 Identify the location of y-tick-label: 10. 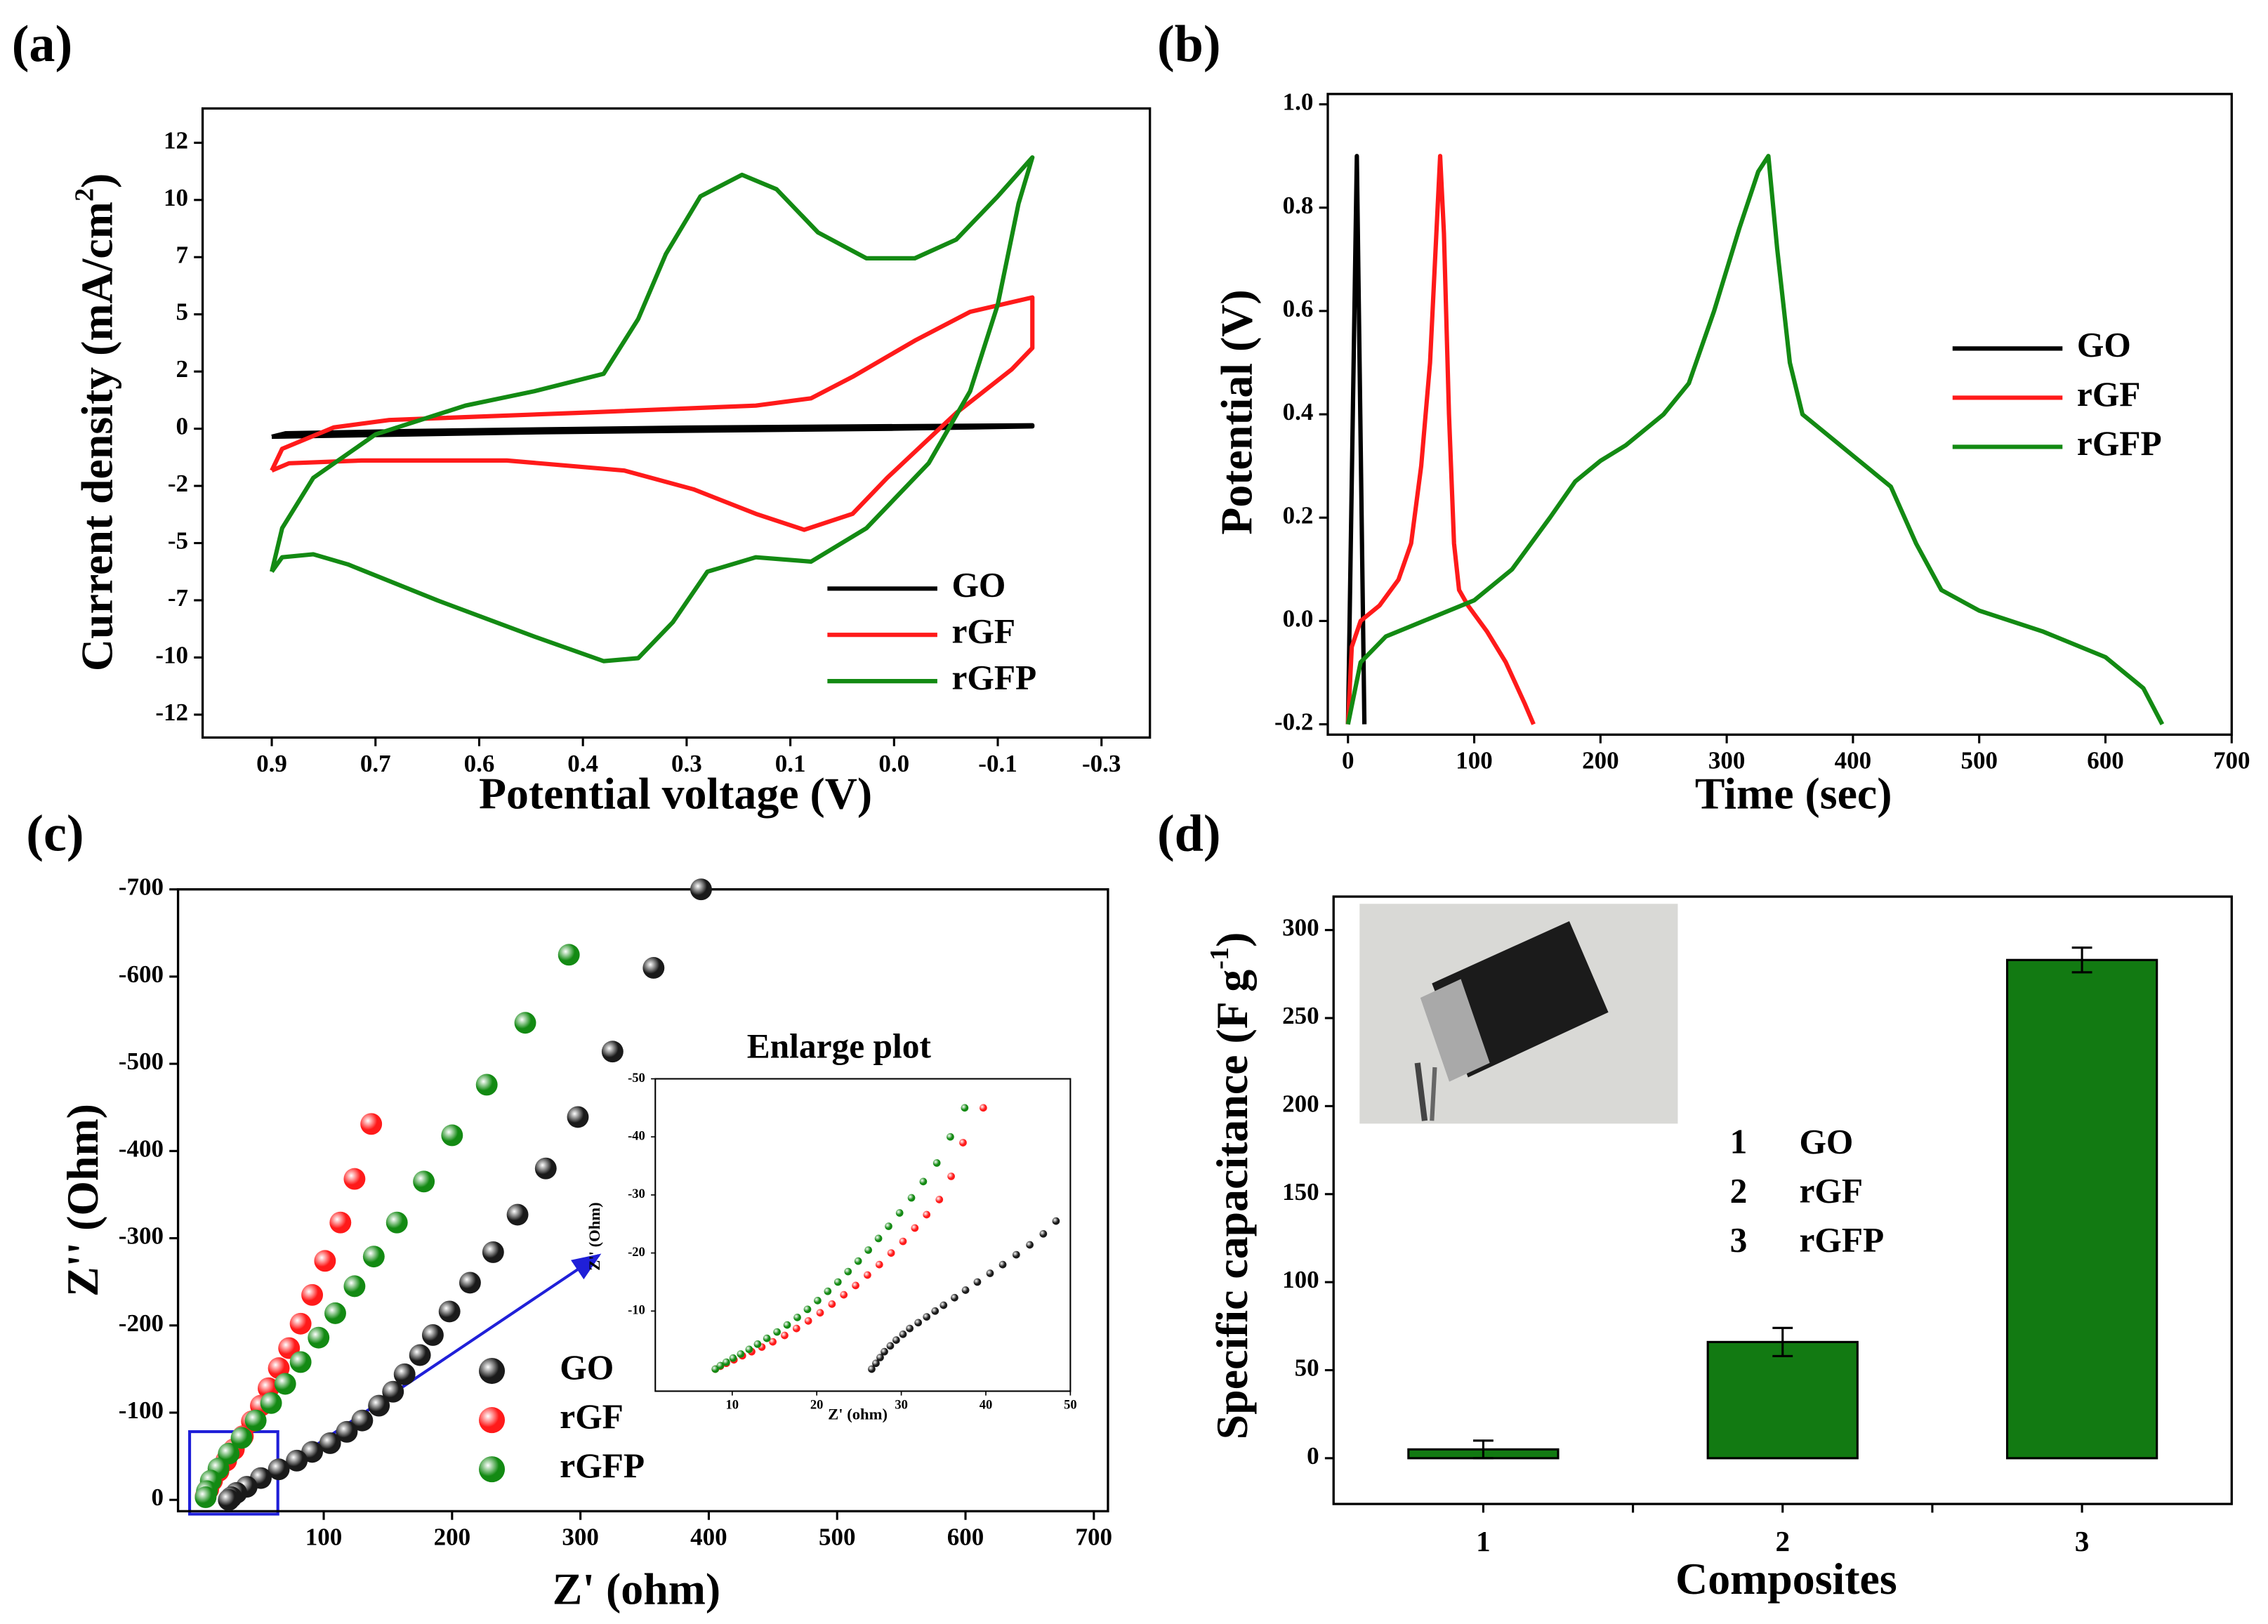
(176, 197).